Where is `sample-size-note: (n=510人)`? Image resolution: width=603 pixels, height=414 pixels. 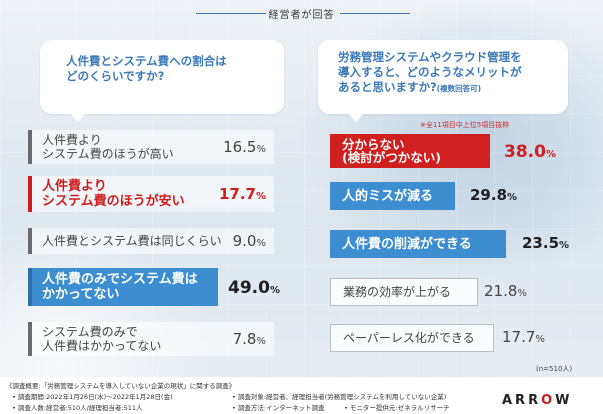 sample-size-note: (n=510人) is located at coordinates (554, 369).